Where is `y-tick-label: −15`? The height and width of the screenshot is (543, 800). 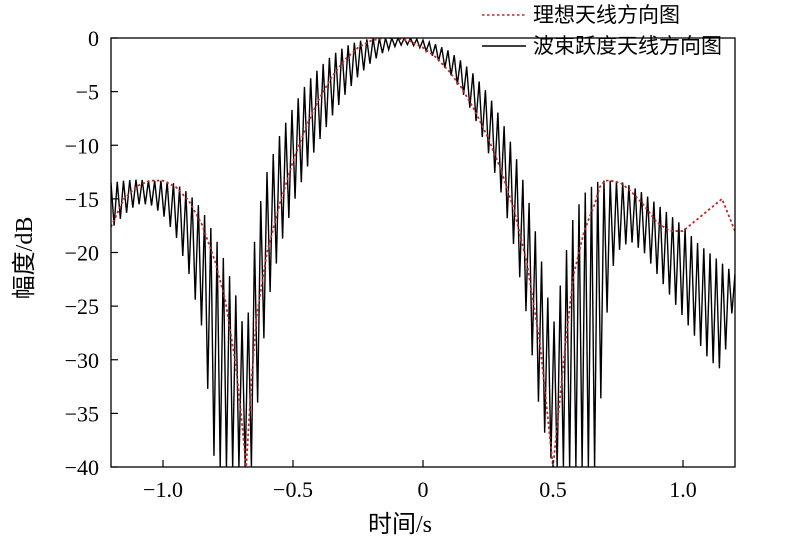 y-tick-label: −15 is located at coordinates (82, 199).